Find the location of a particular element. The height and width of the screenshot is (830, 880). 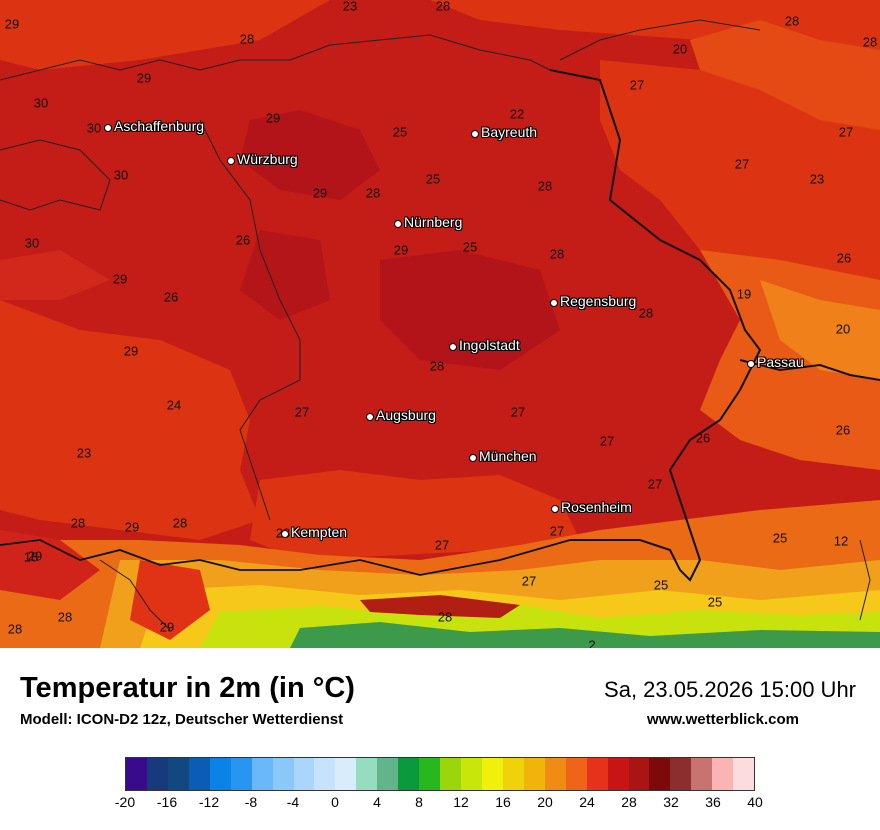

temperature-value: 22 is located at coordinates (517, 114).